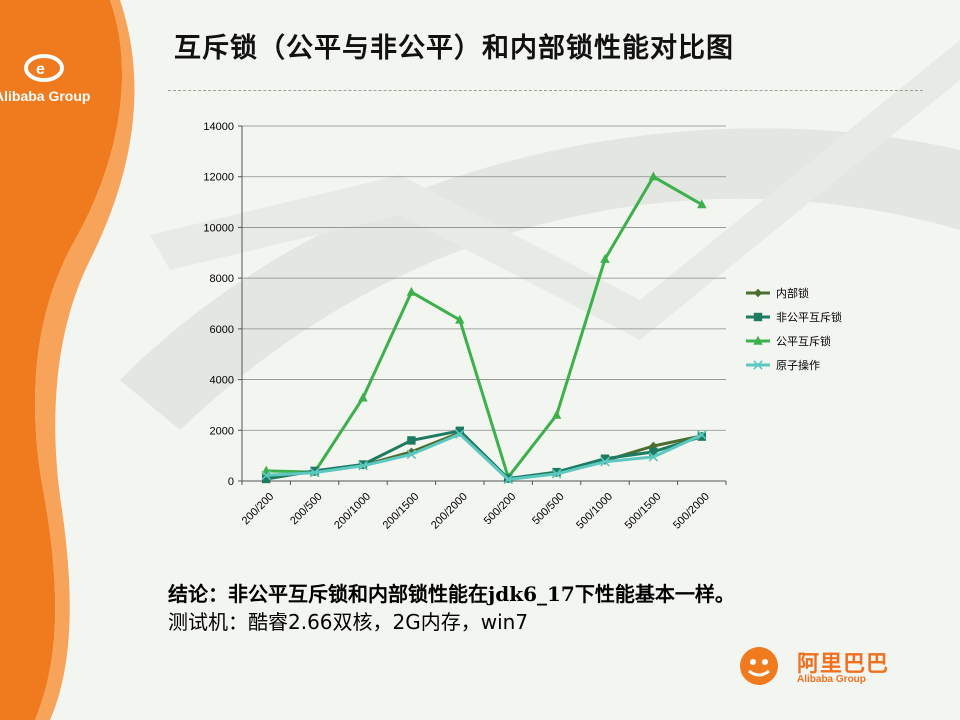  What do you see at coordinates (40, 69) in the screenshot?
I see `svg-text: e` at bounding box center [40, 69].